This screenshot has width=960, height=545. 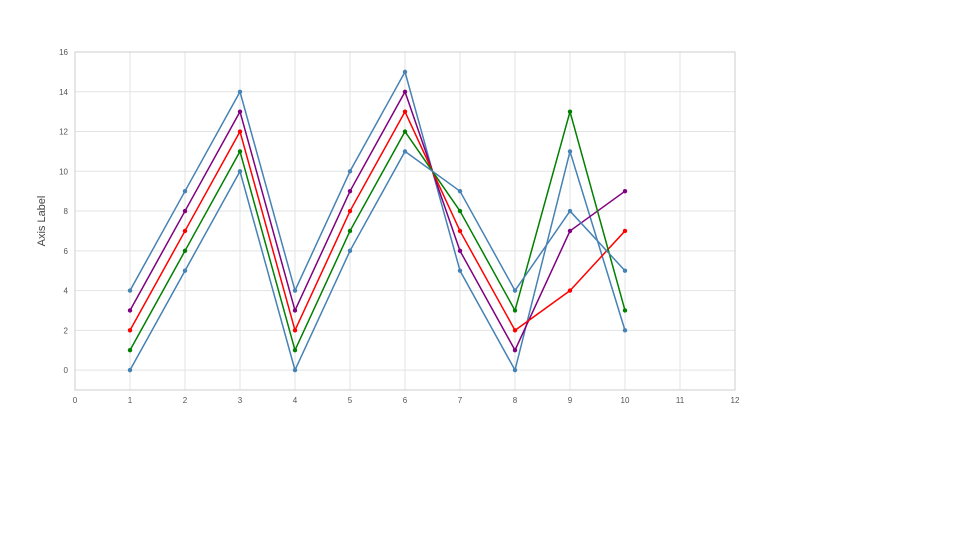 I want to click on x-tick-label: 8, so click(x=515, y=400).